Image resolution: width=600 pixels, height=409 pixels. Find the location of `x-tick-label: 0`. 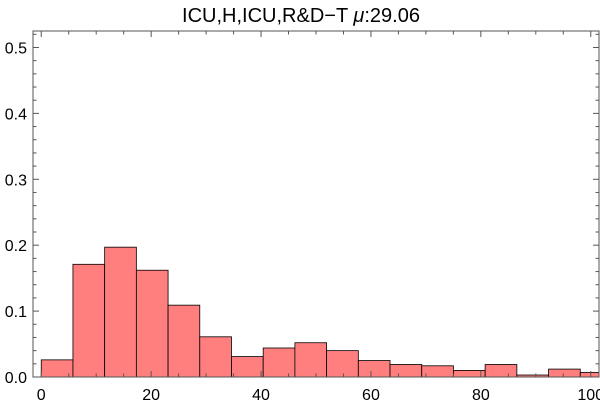

x-tick-label: 0 is located at coordinates (41, 395).